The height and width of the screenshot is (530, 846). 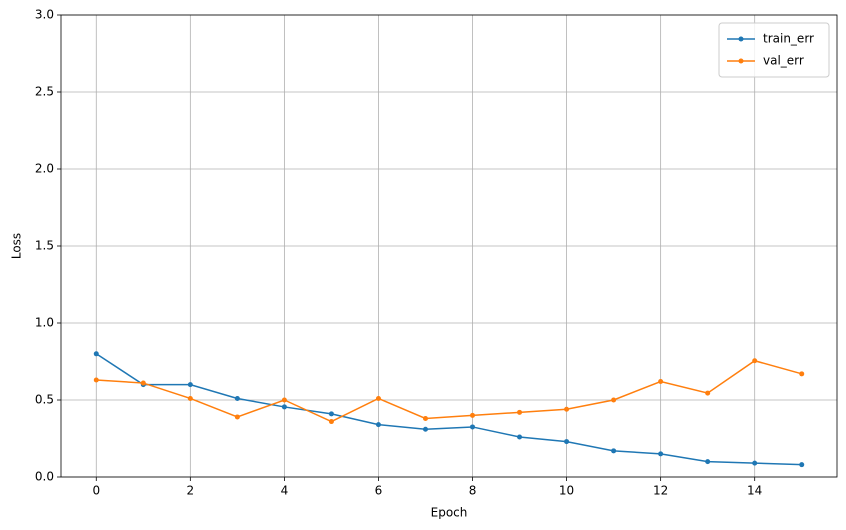 I want to click on legend-label: val_err, so click(x=783, y=61).